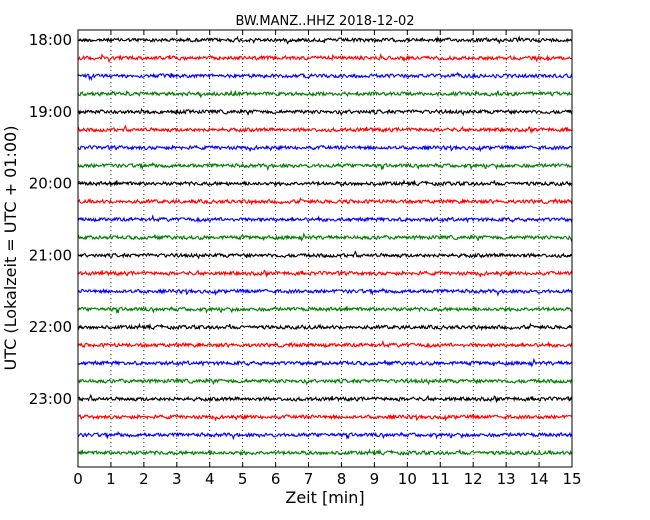  Describe the element at coordinates (276, 479) in the screenshot. I see `x-tick-label-6: 6` at that location.